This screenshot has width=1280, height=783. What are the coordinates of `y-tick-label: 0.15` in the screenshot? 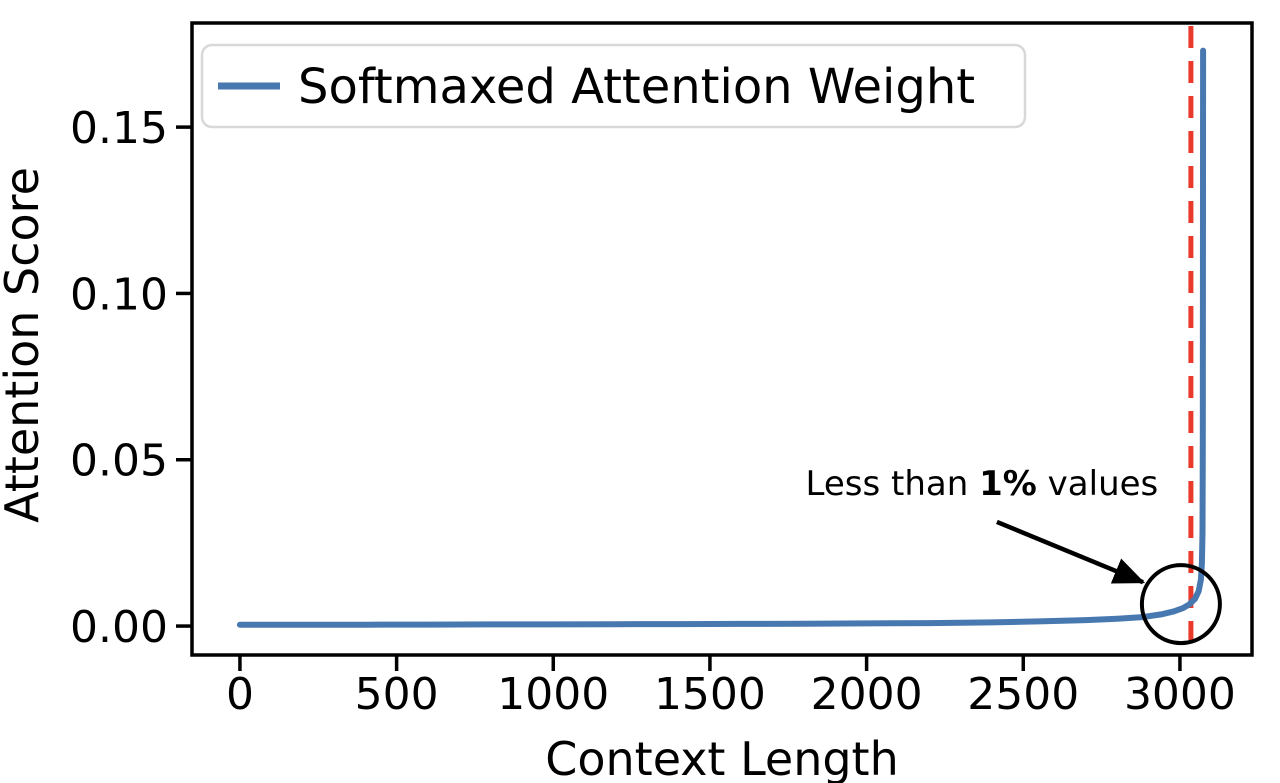 It's located at (119, 128).